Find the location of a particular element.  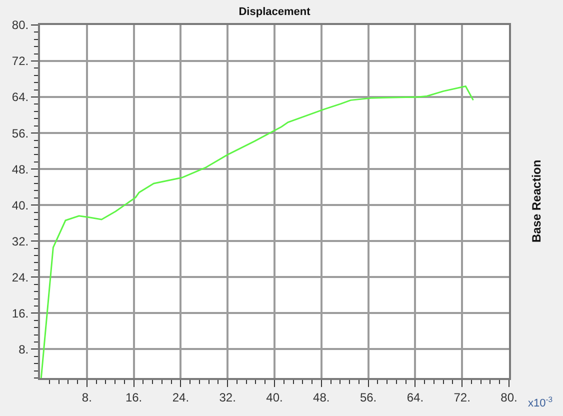

y-tick-label: 48. is located at coordinates (20, 169).